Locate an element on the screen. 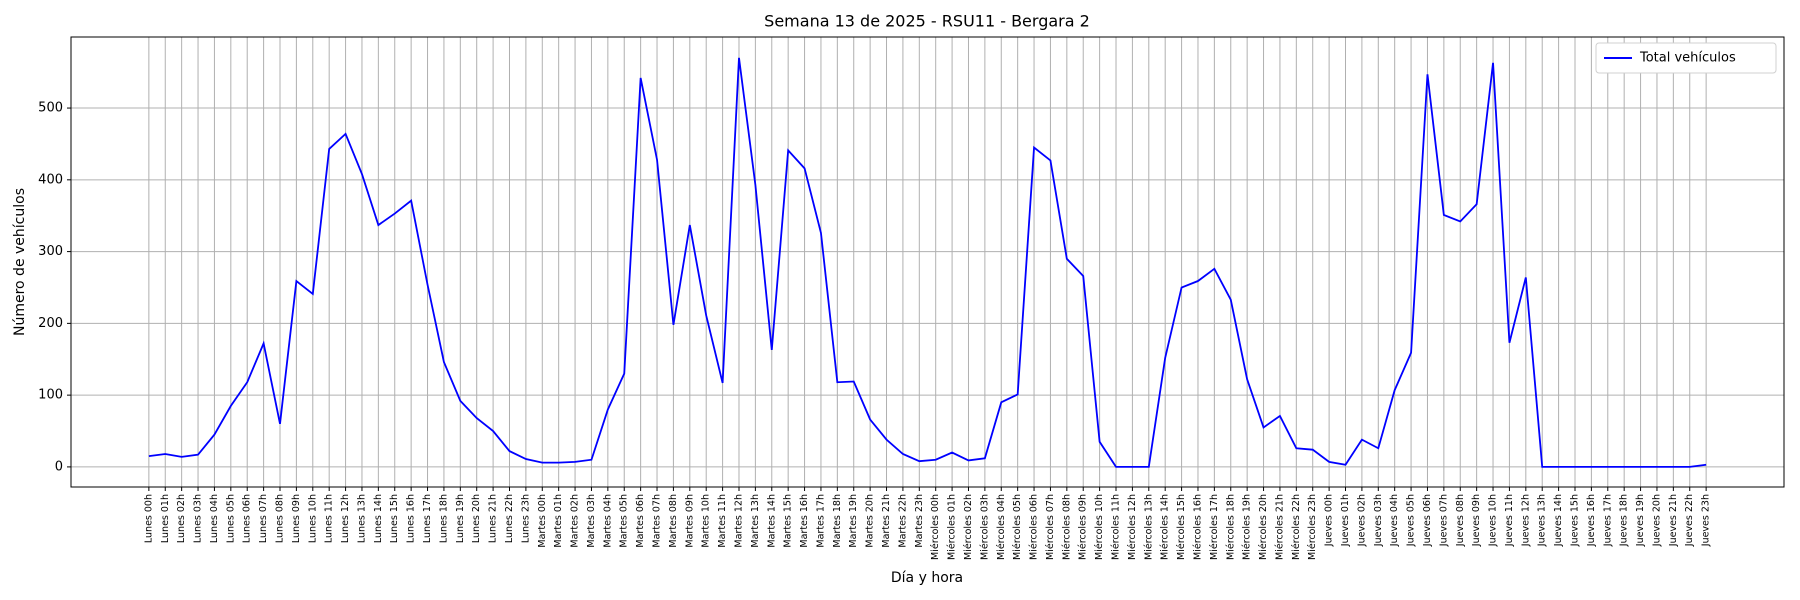 This screenshot has width=1800, height=600. x-tick-label: Martes 12h is located at coordinates (738, 521).